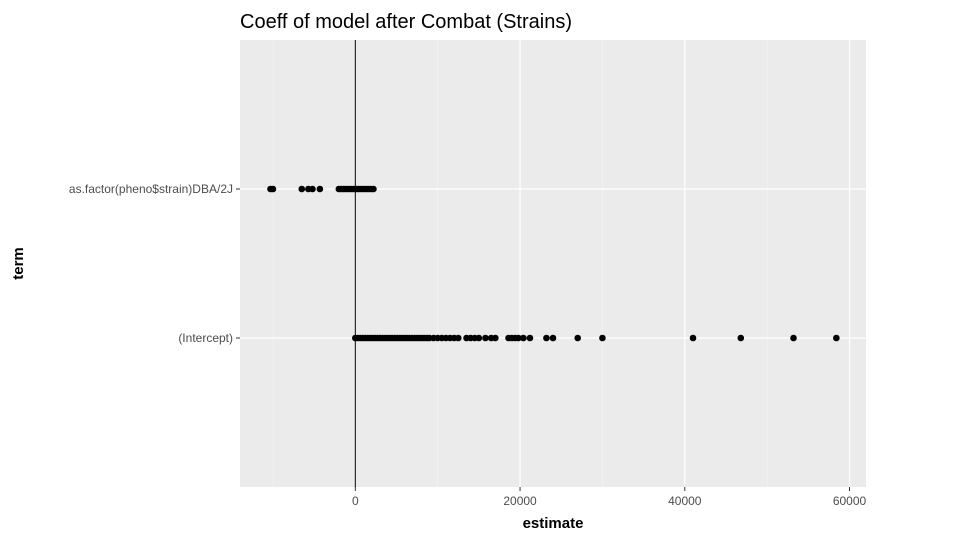  Describe the element at coordinates (850, 501) in the screenshot. I see `x-tick-label: 60000` at that location.